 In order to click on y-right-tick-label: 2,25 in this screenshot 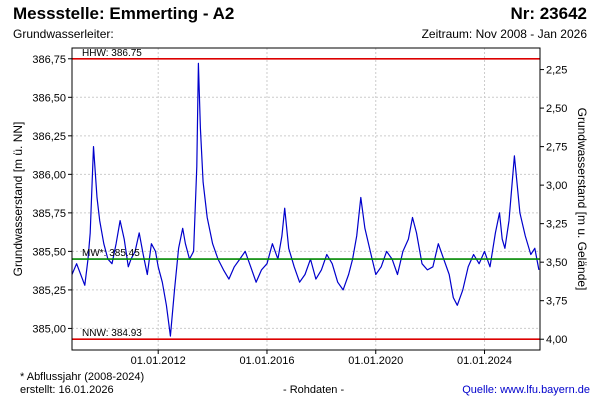, I will do `click(556, 71)`.